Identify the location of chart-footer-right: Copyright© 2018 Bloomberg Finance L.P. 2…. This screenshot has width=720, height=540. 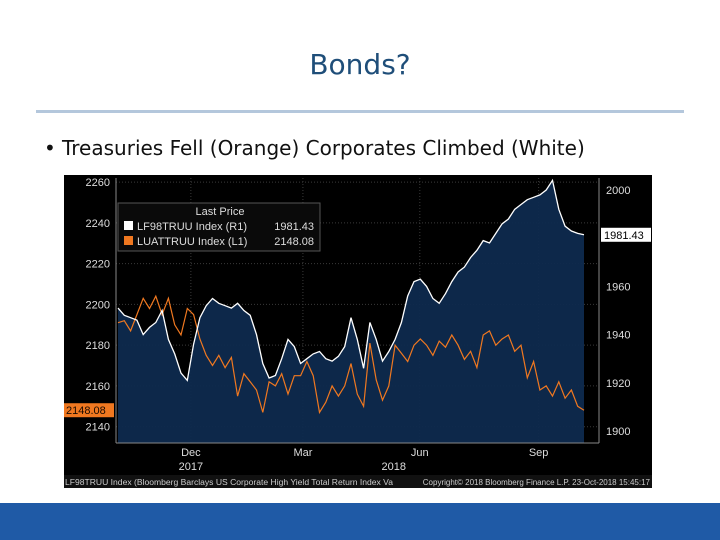
(537, 482).